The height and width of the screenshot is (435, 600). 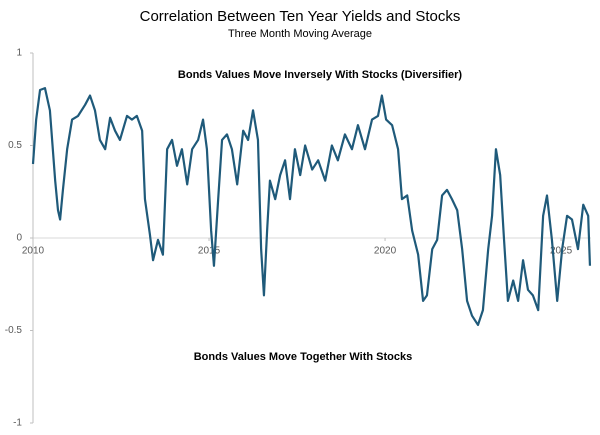 What do you see at coordinates (209, 251) in the screenshot?
I see `x-tick-label: 2015` at bounding box center [209, 251].